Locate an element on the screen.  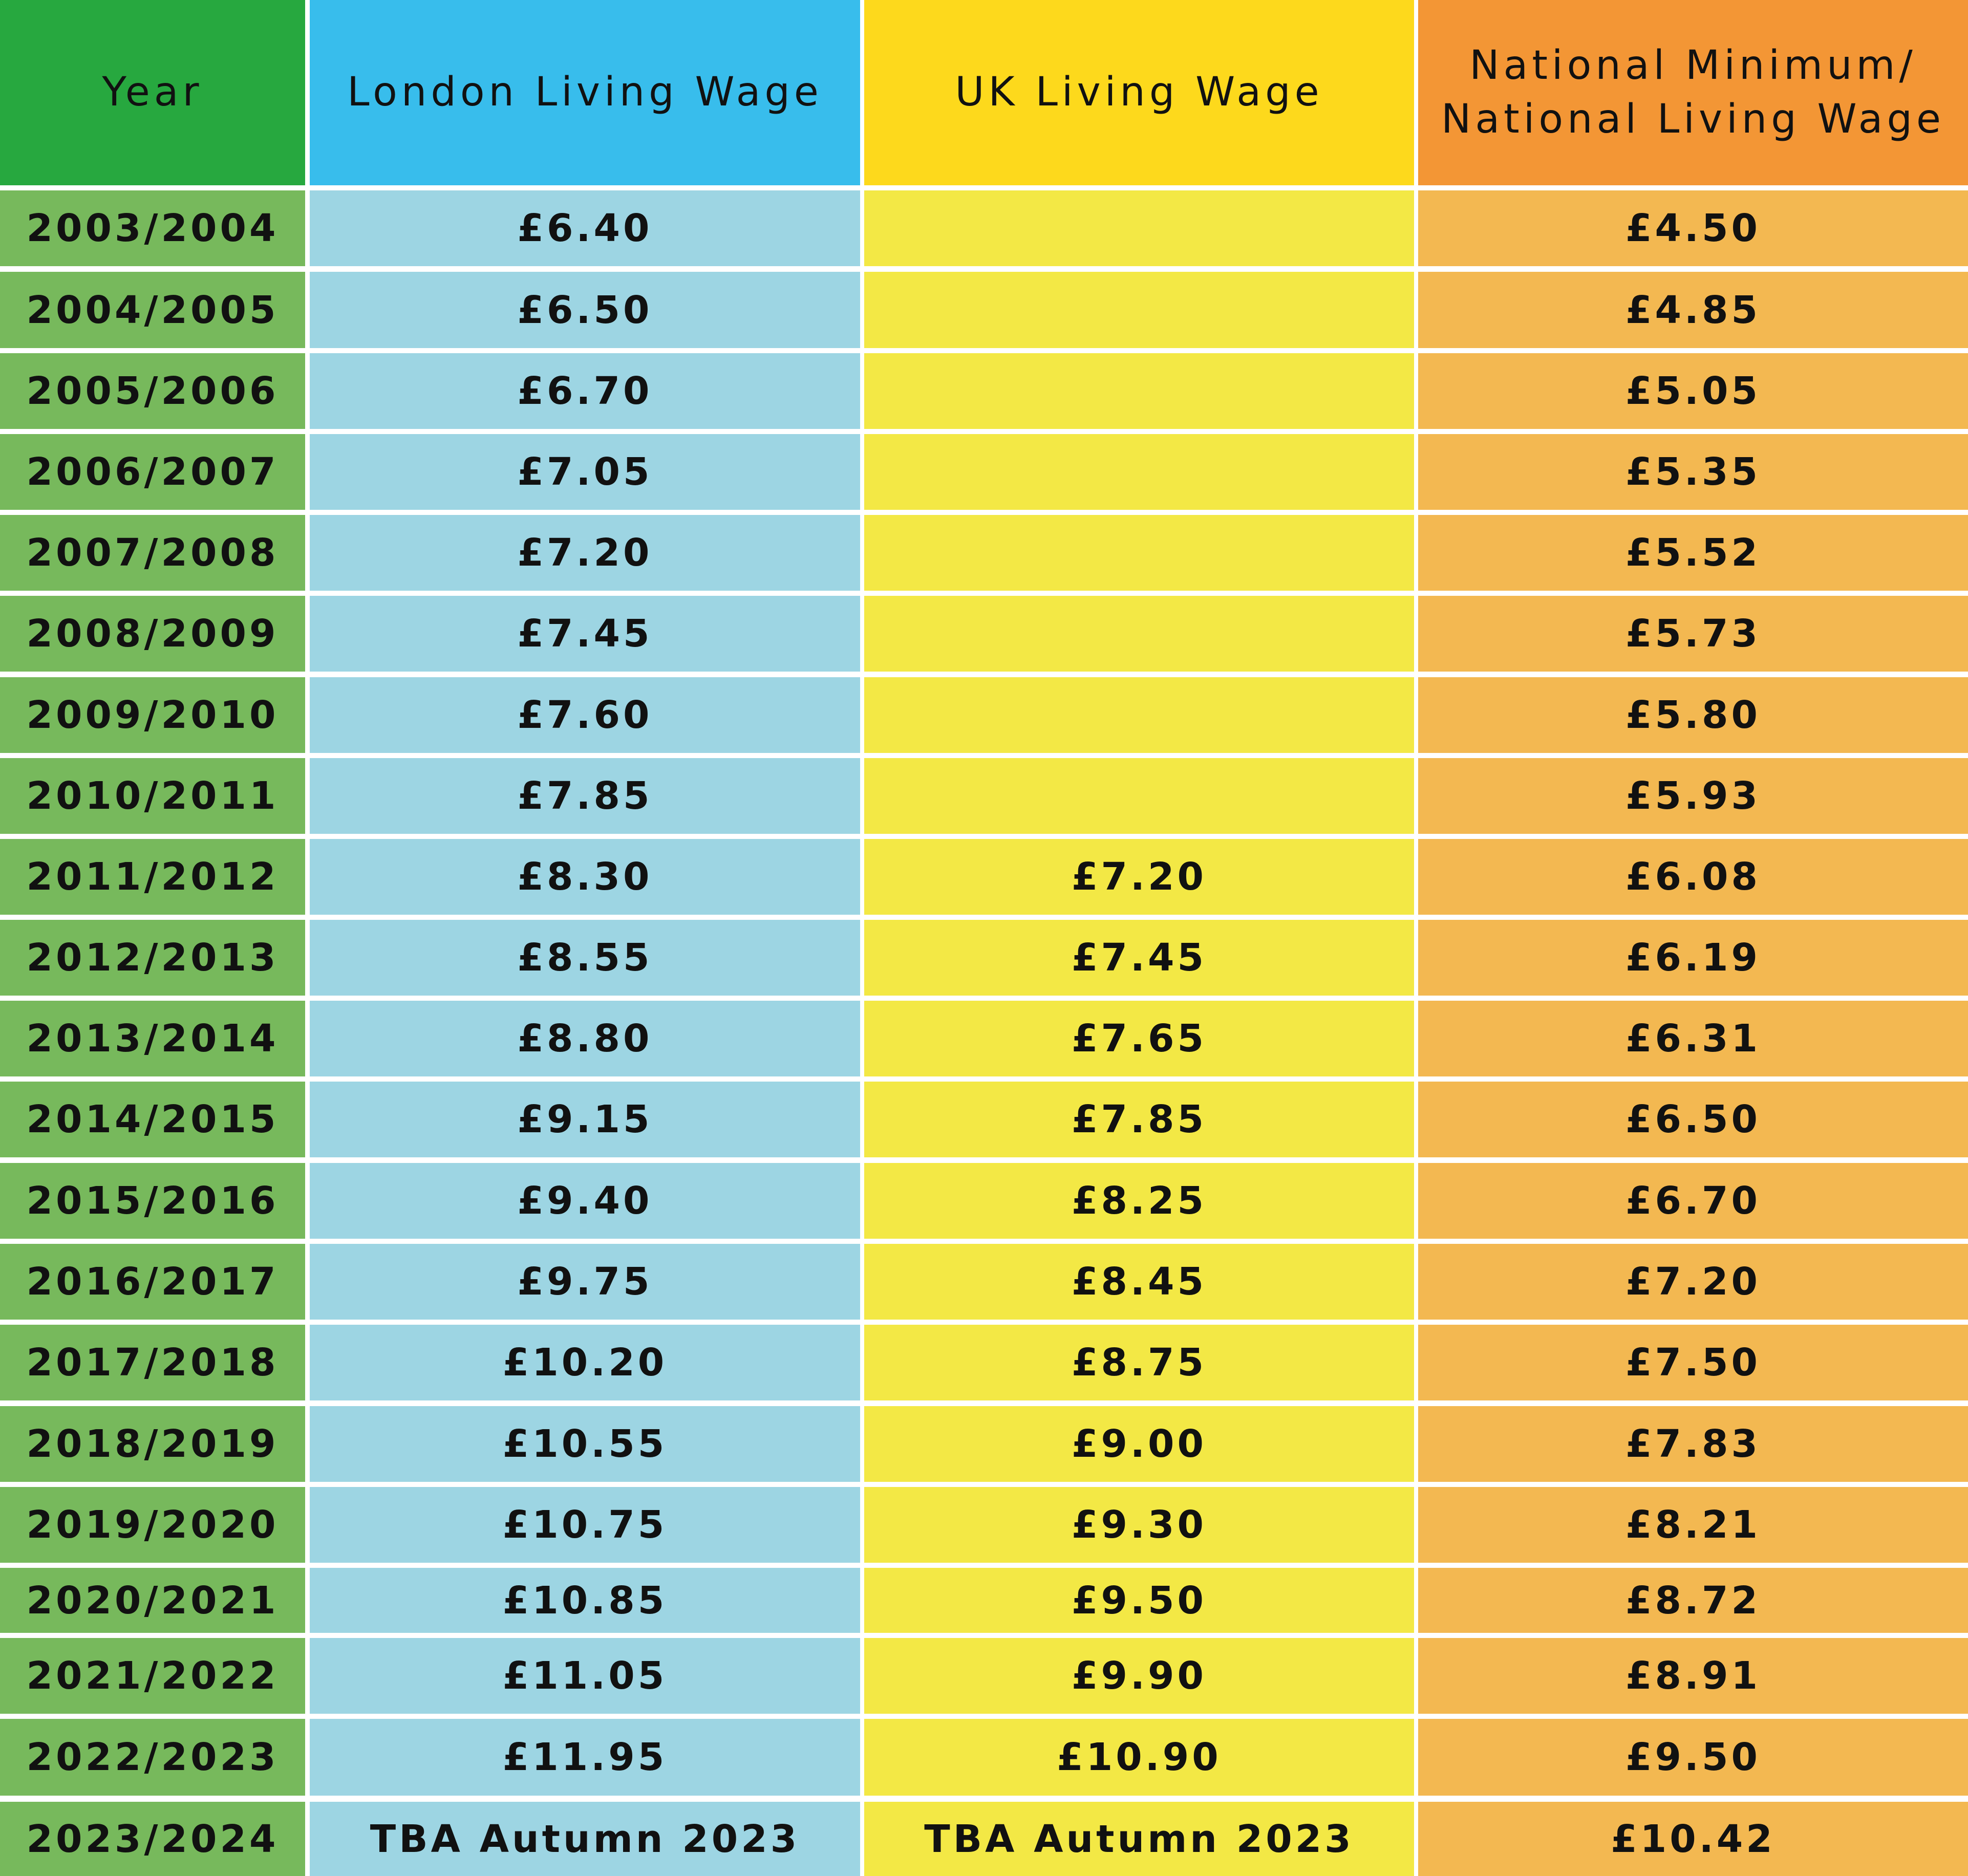
national-wage-cell: £6.08 is located at coordinates (1693, 877).